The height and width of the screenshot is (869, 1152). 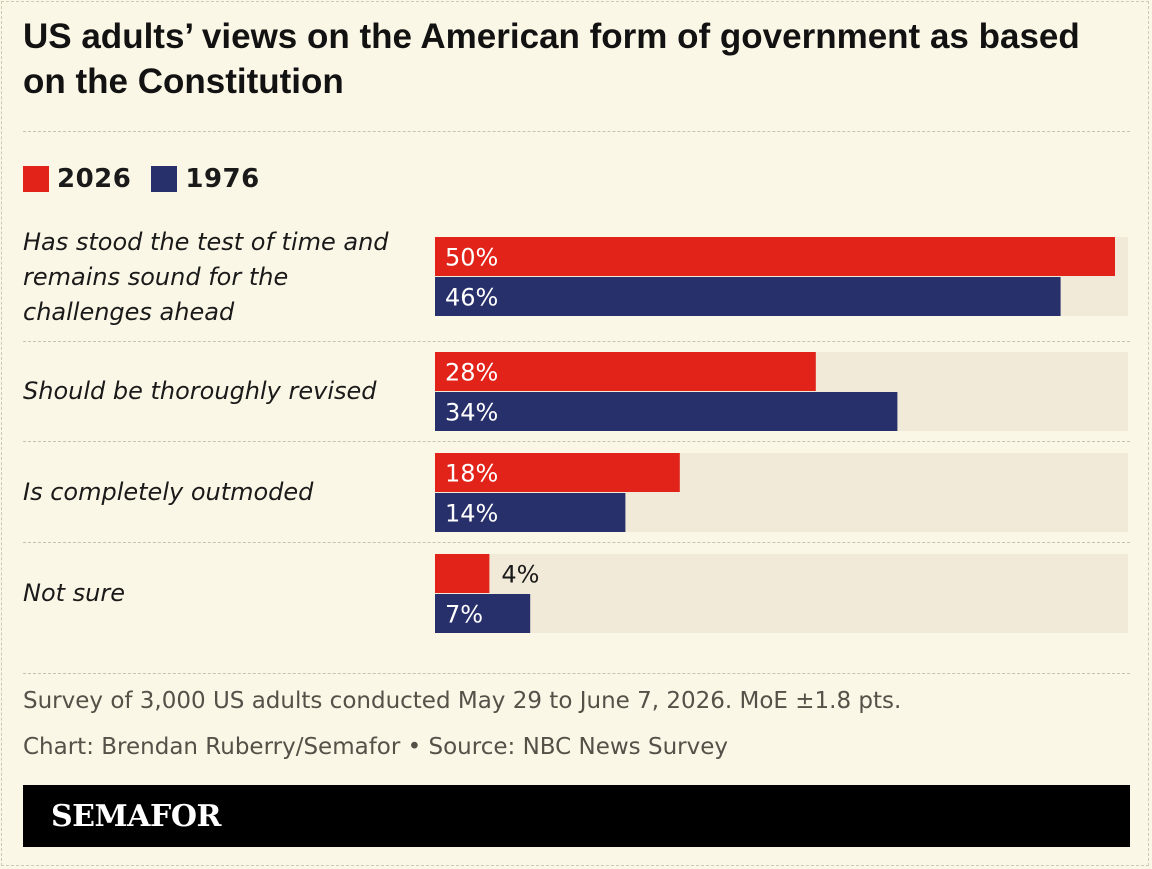 I want to click on legend-label-1976: 1976, so click(x=222, y=179).